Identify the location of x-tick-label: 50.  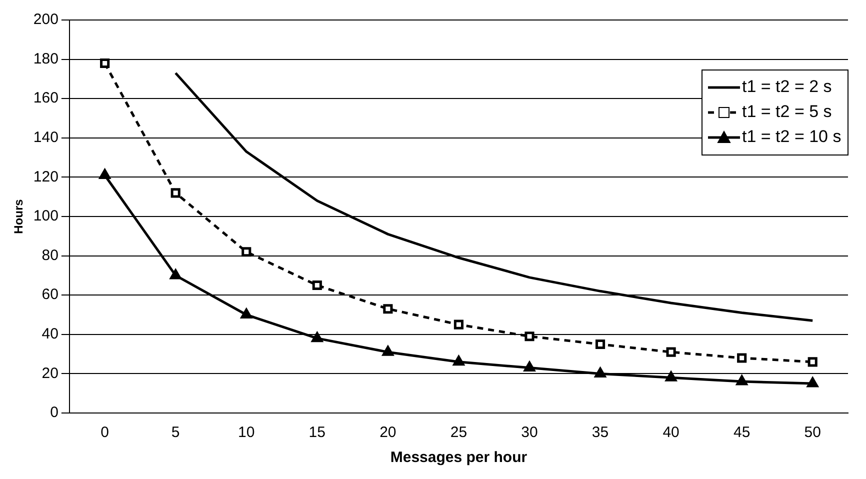
(812, 433).